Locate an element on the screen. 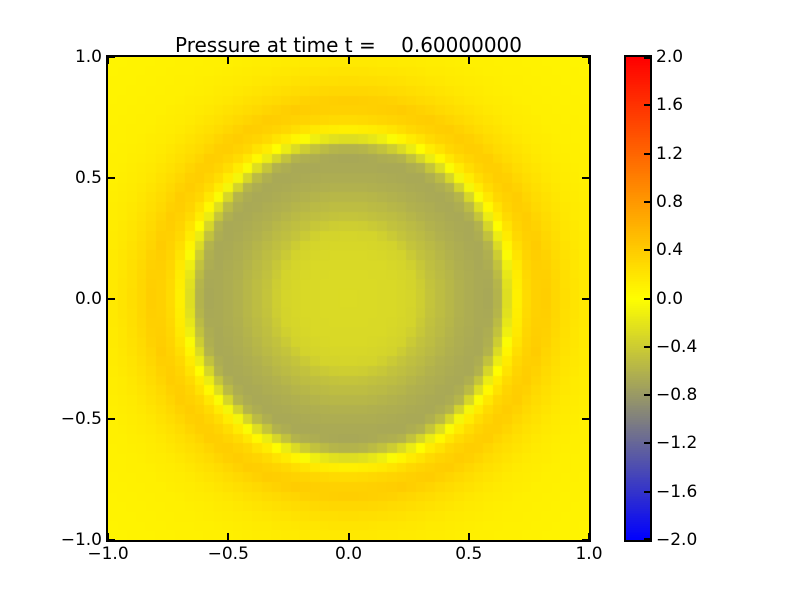  colorbar-tick-label: 1.2 is located at coordinates (670, 153).